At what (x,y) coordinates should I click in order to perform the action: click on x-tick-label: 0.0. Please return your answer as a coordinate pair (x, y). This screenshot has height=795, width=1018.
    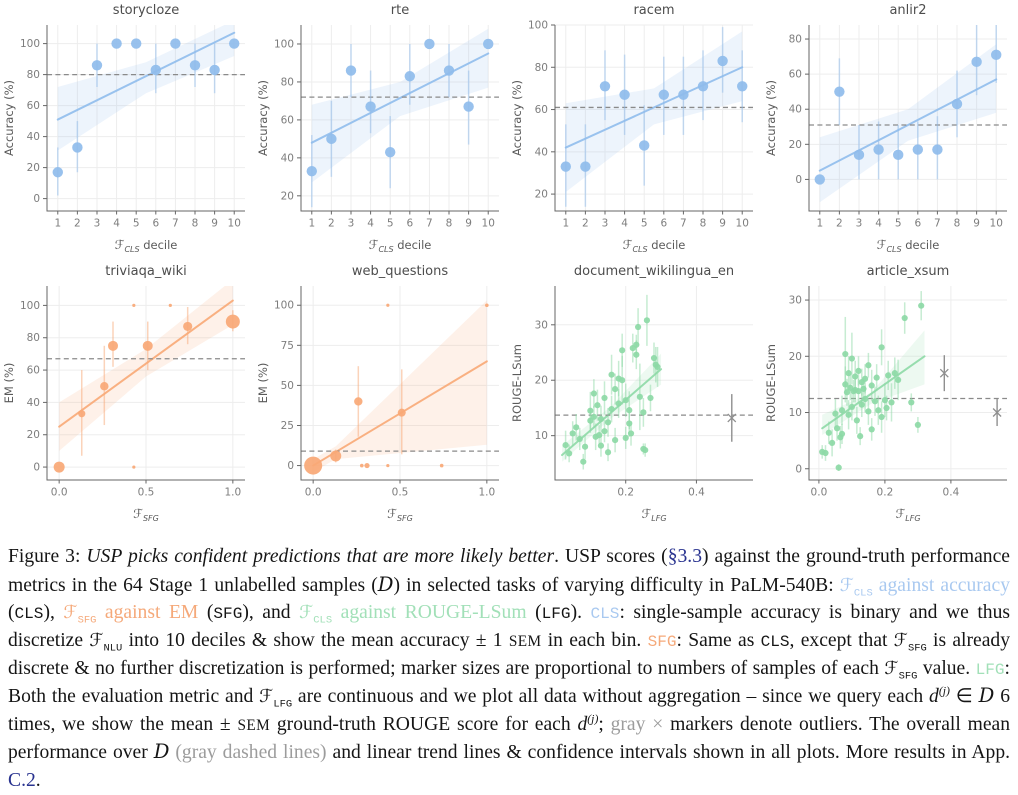
    Looking at the image, I should click on (59, 493).